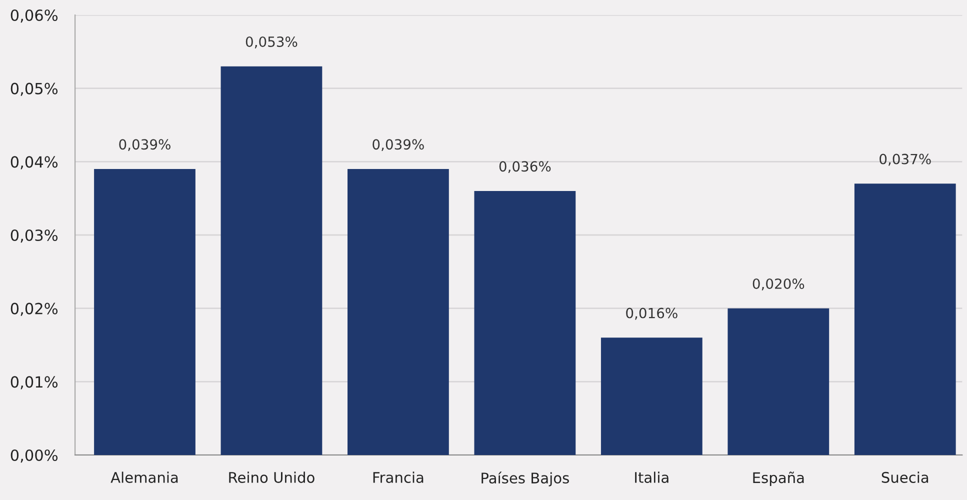  I want to click on x-tick-label: Italia, so click(651, 477).